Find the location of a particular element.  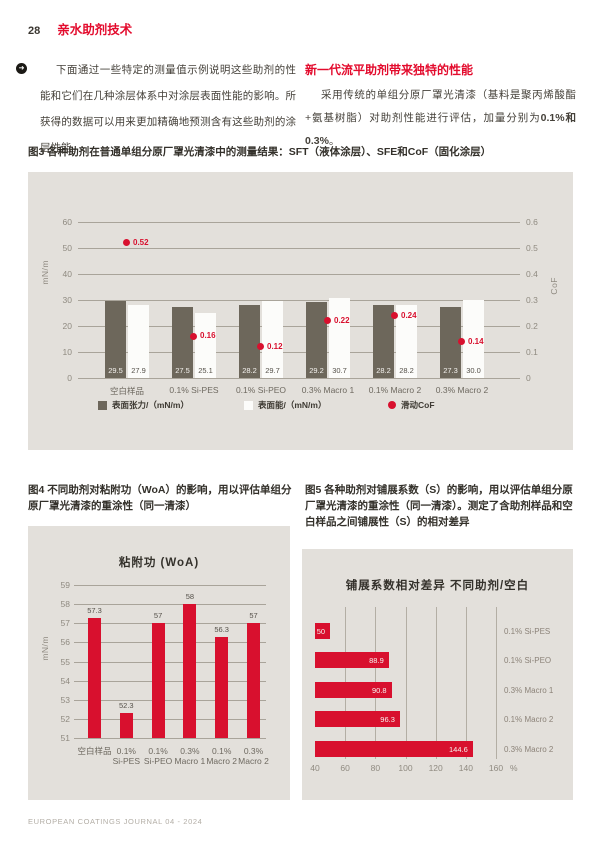

page-header: 28 亲水助剂技术 is located at coordinates (80, 29).